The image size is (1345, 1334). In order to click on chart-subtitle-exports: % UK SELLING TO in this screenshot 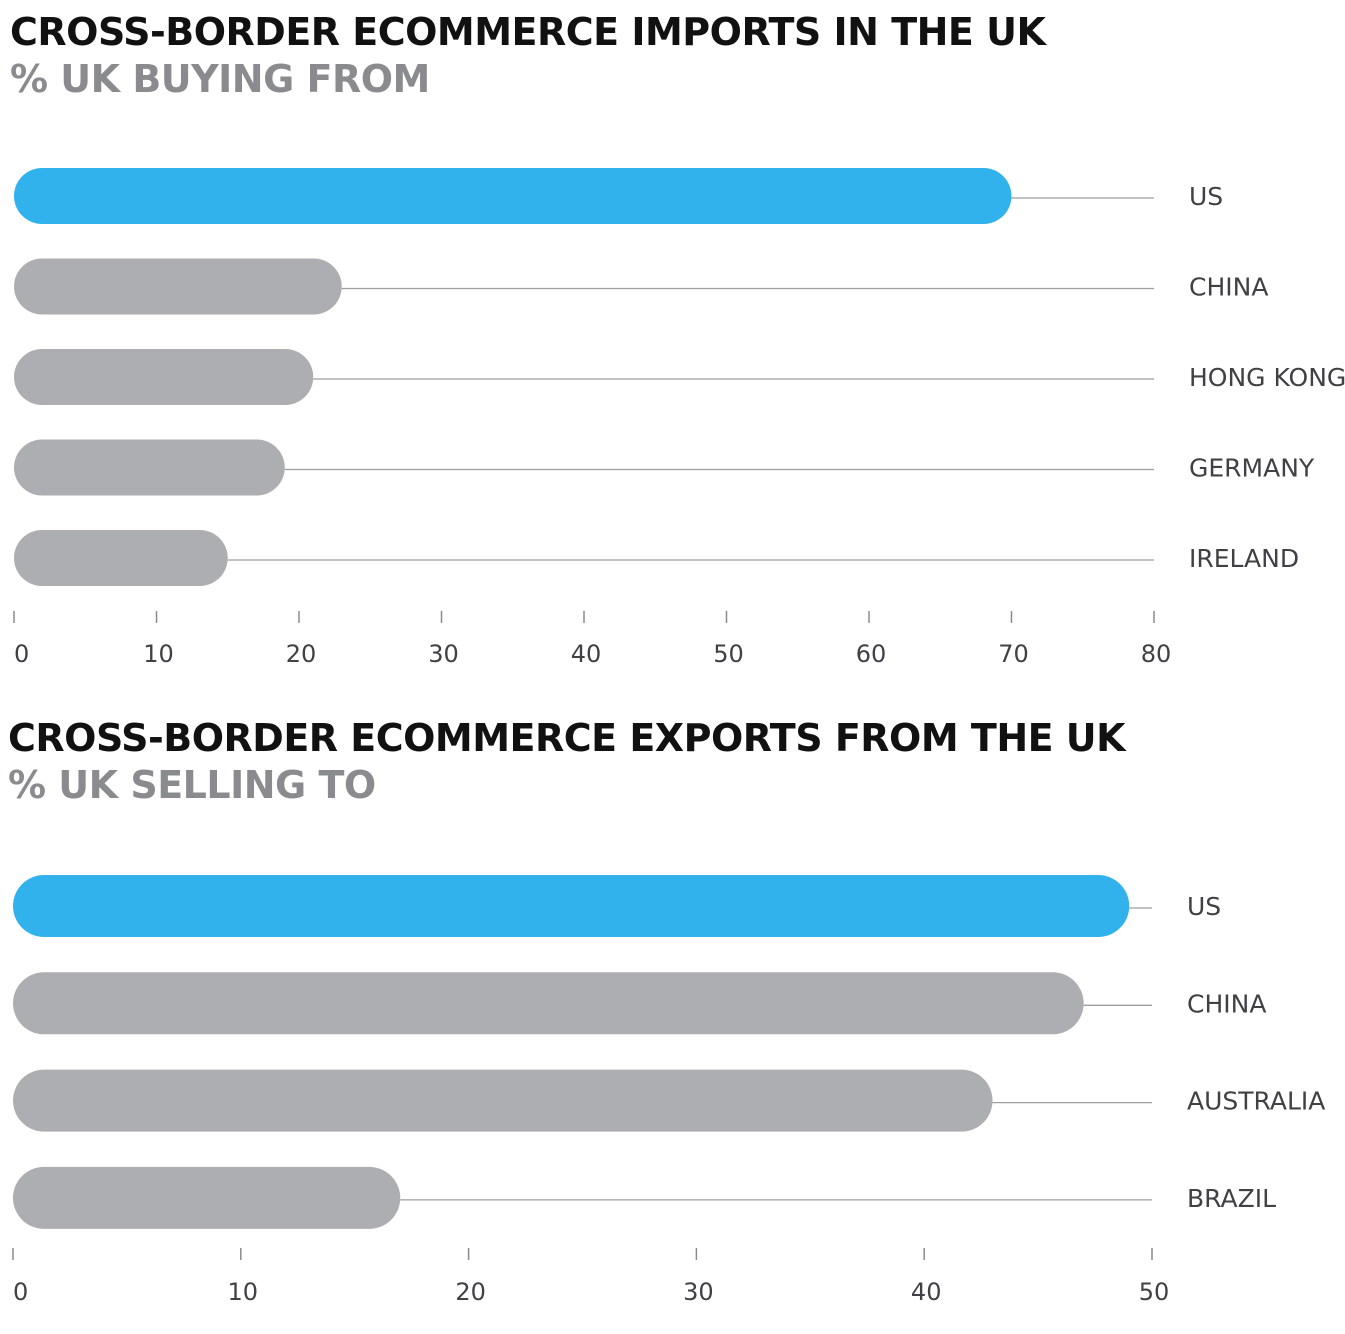, I will do `click(192, 785)`.